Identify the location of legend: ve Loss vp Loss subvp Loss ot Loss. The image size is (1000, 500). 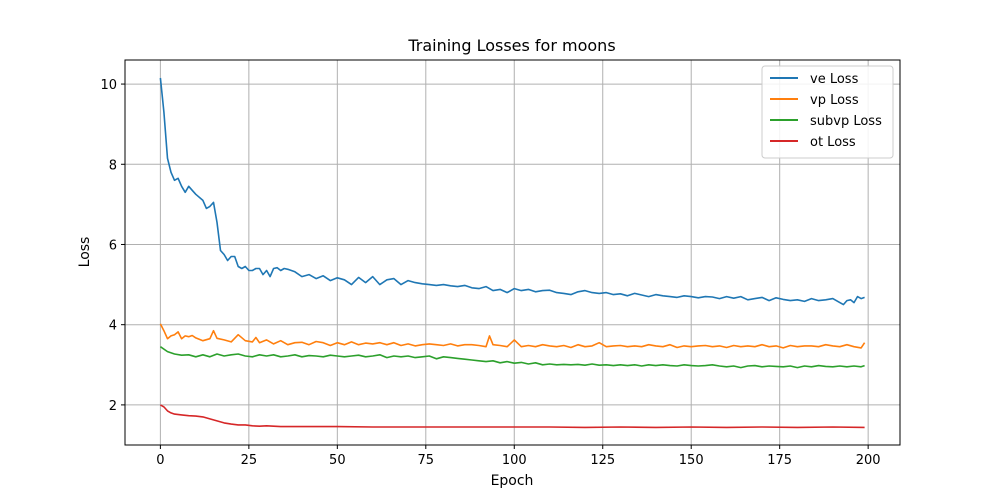
(827, 112).